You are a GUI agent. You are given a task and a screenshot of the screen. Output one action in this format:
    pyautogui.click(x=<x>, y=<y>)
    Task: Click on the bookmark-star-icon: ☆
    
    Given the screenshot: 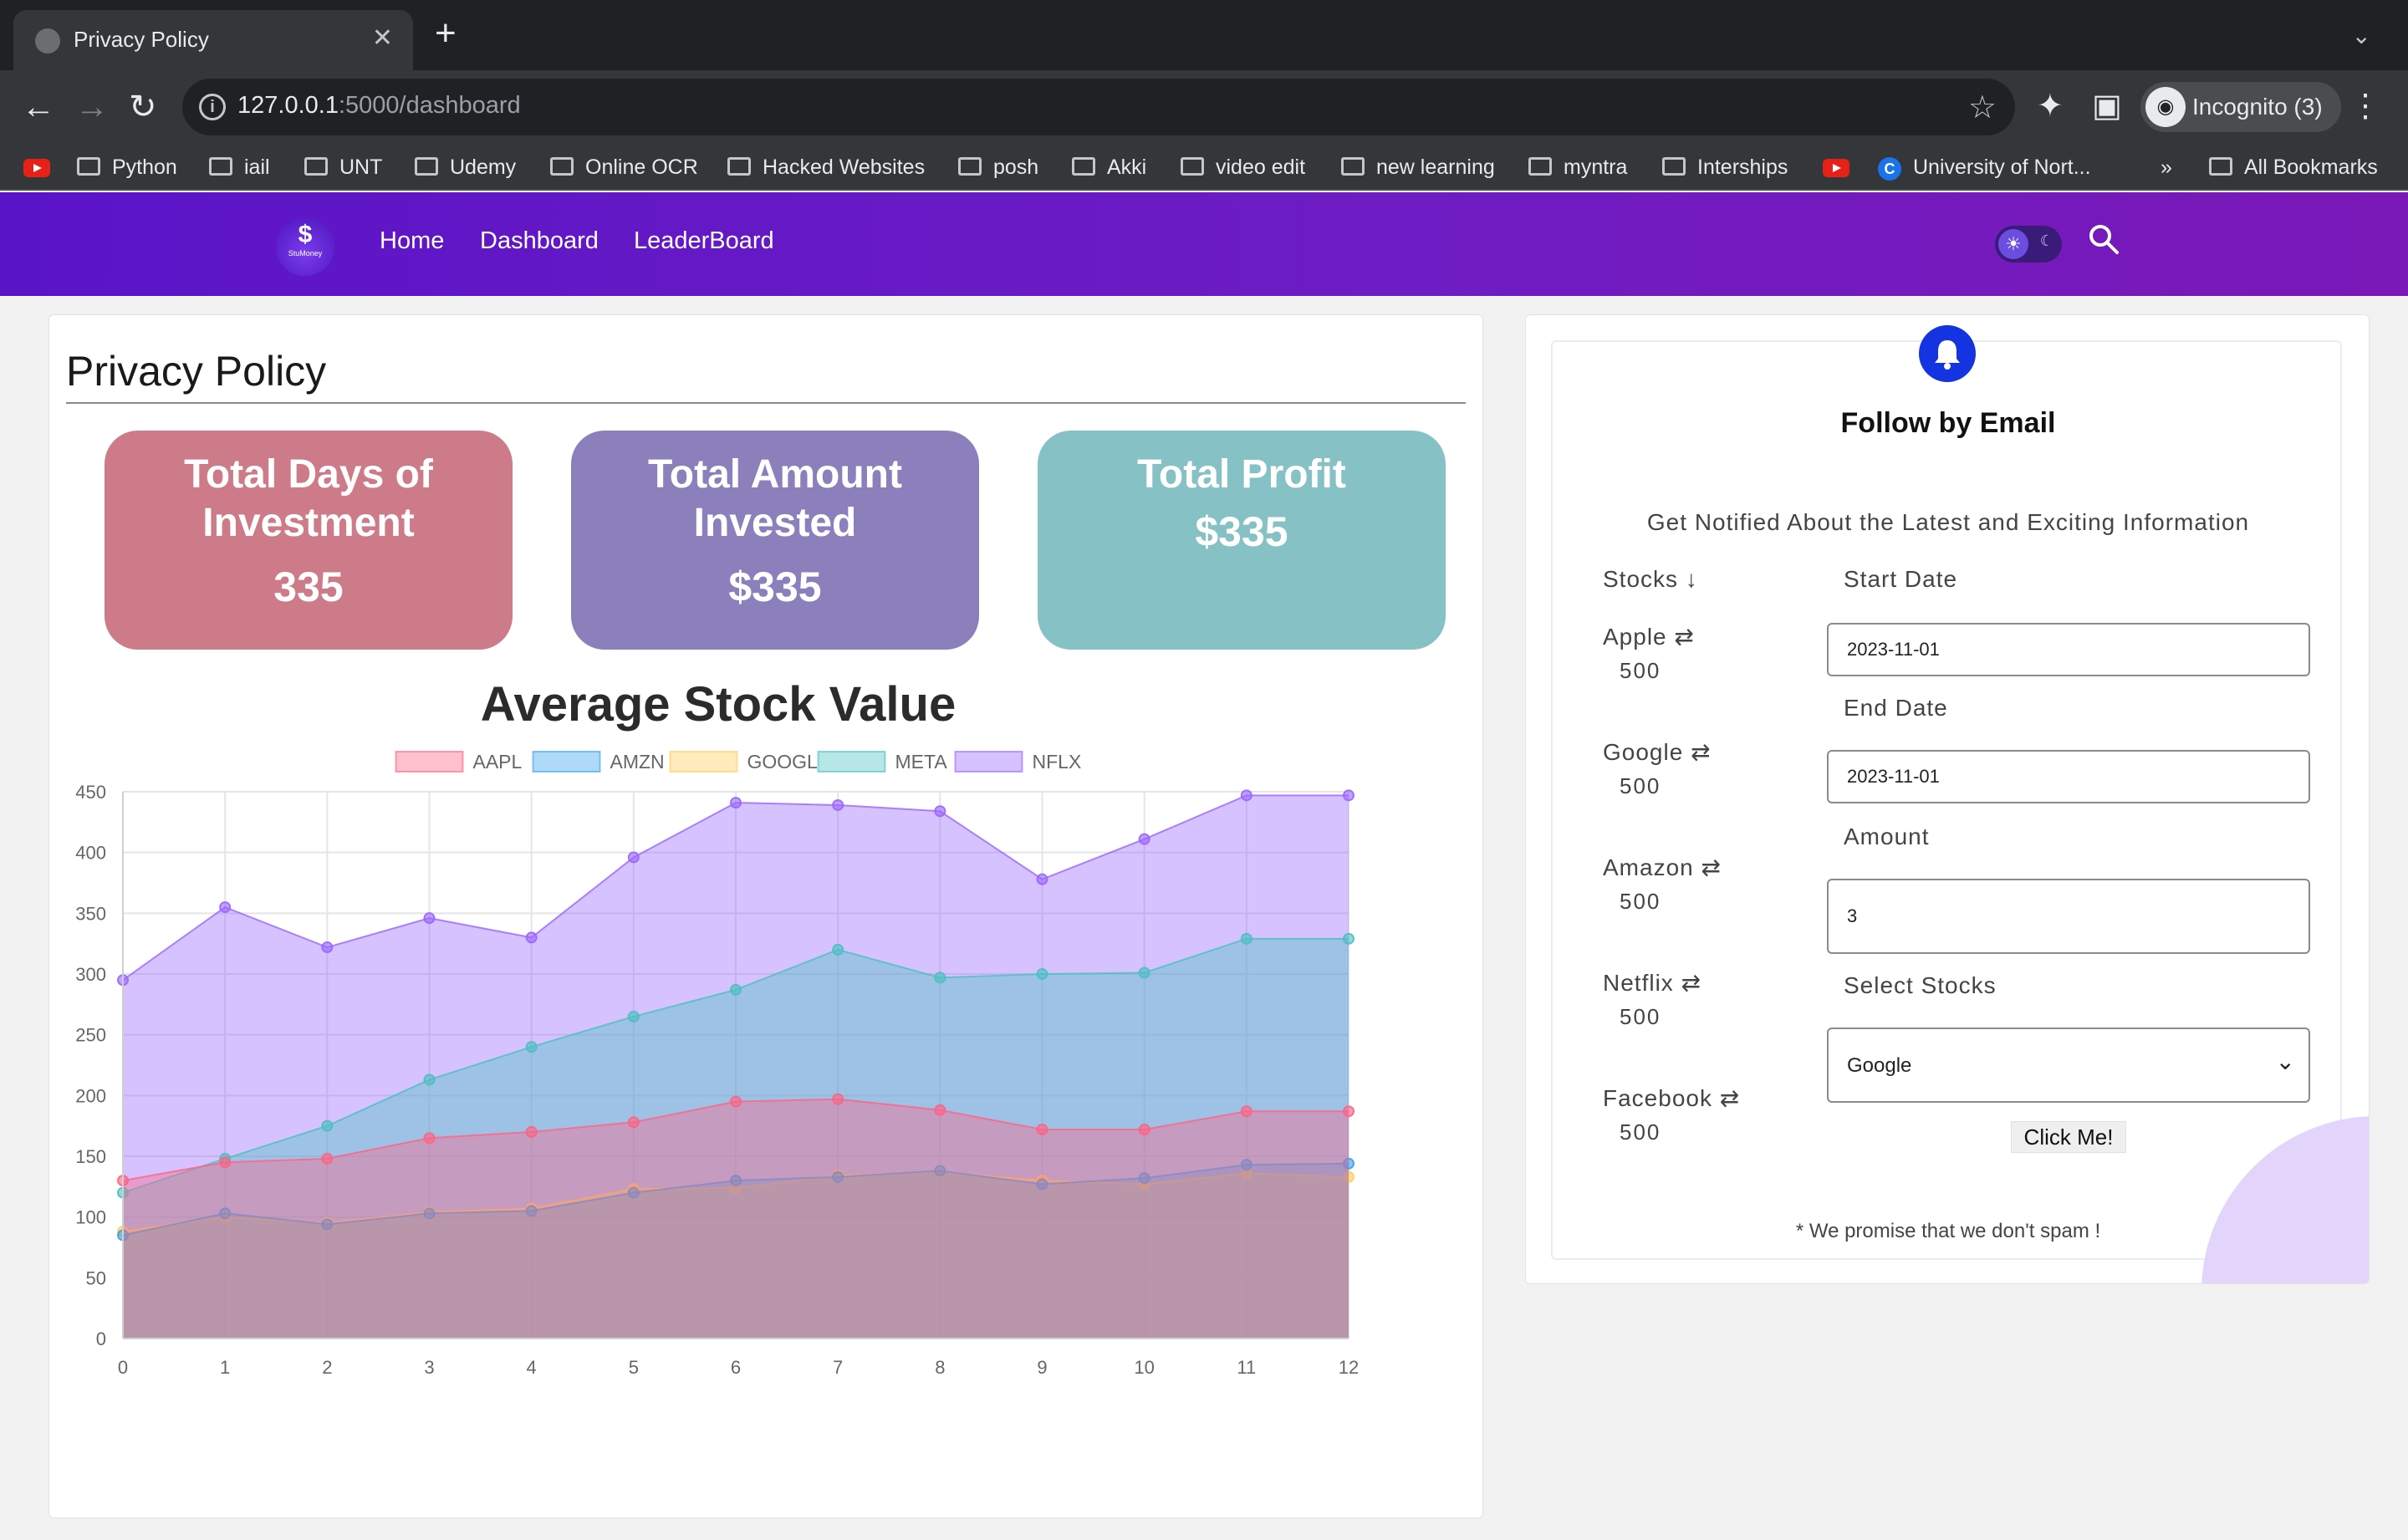 What is the action you would take?
    pyautogui.click(x=1982, y=108)
    